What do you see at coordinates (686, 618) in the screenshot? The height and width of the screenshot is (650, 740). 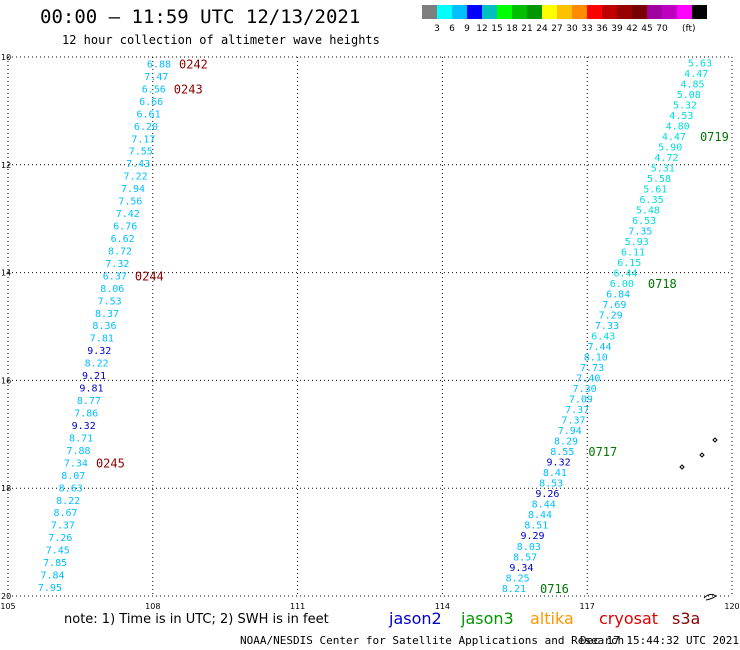 I see `legend-sat-s3a: s3a` at bounding box center [686, 618].